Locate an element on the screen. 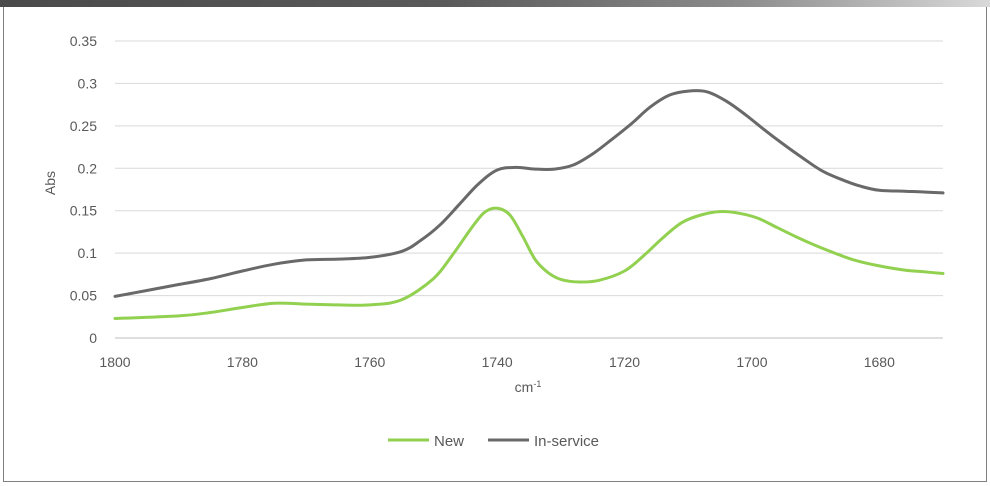 This screenshot has width=990, height=486. y-tick-label: 0.1 is located at coordinates (88, 253).